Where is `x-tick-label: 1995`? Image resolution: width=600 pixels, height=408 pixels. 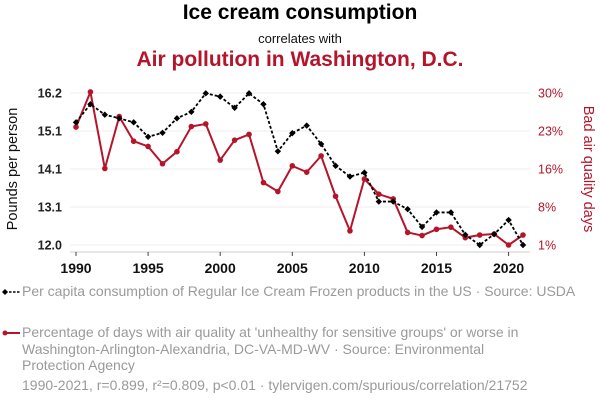
x-tick-label: 1995 is located at coordinates (148, 268).